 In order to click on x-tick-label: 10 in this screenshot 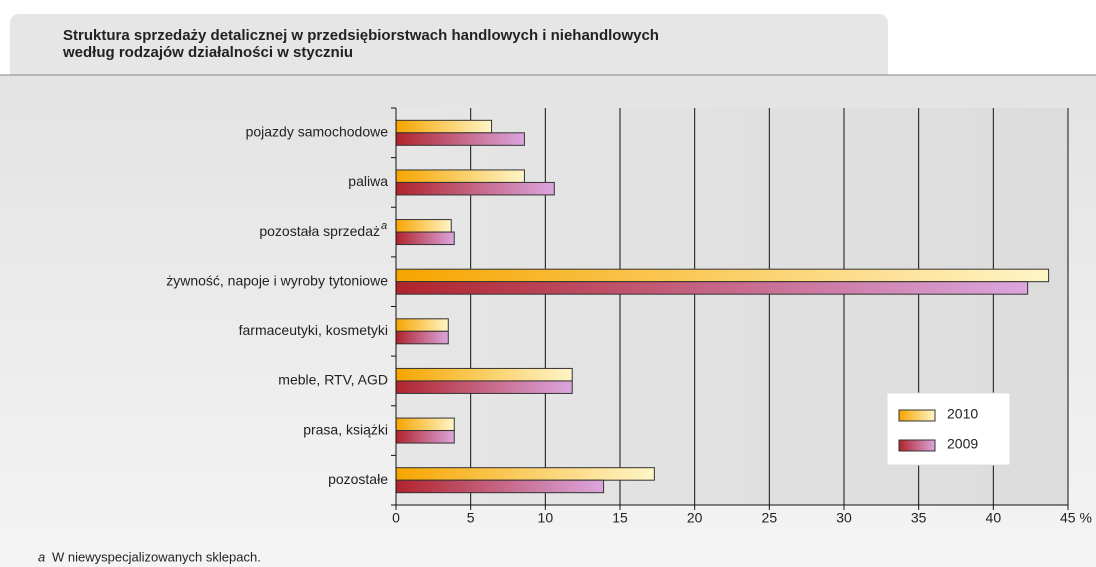, I will do `click(546, 518)`.